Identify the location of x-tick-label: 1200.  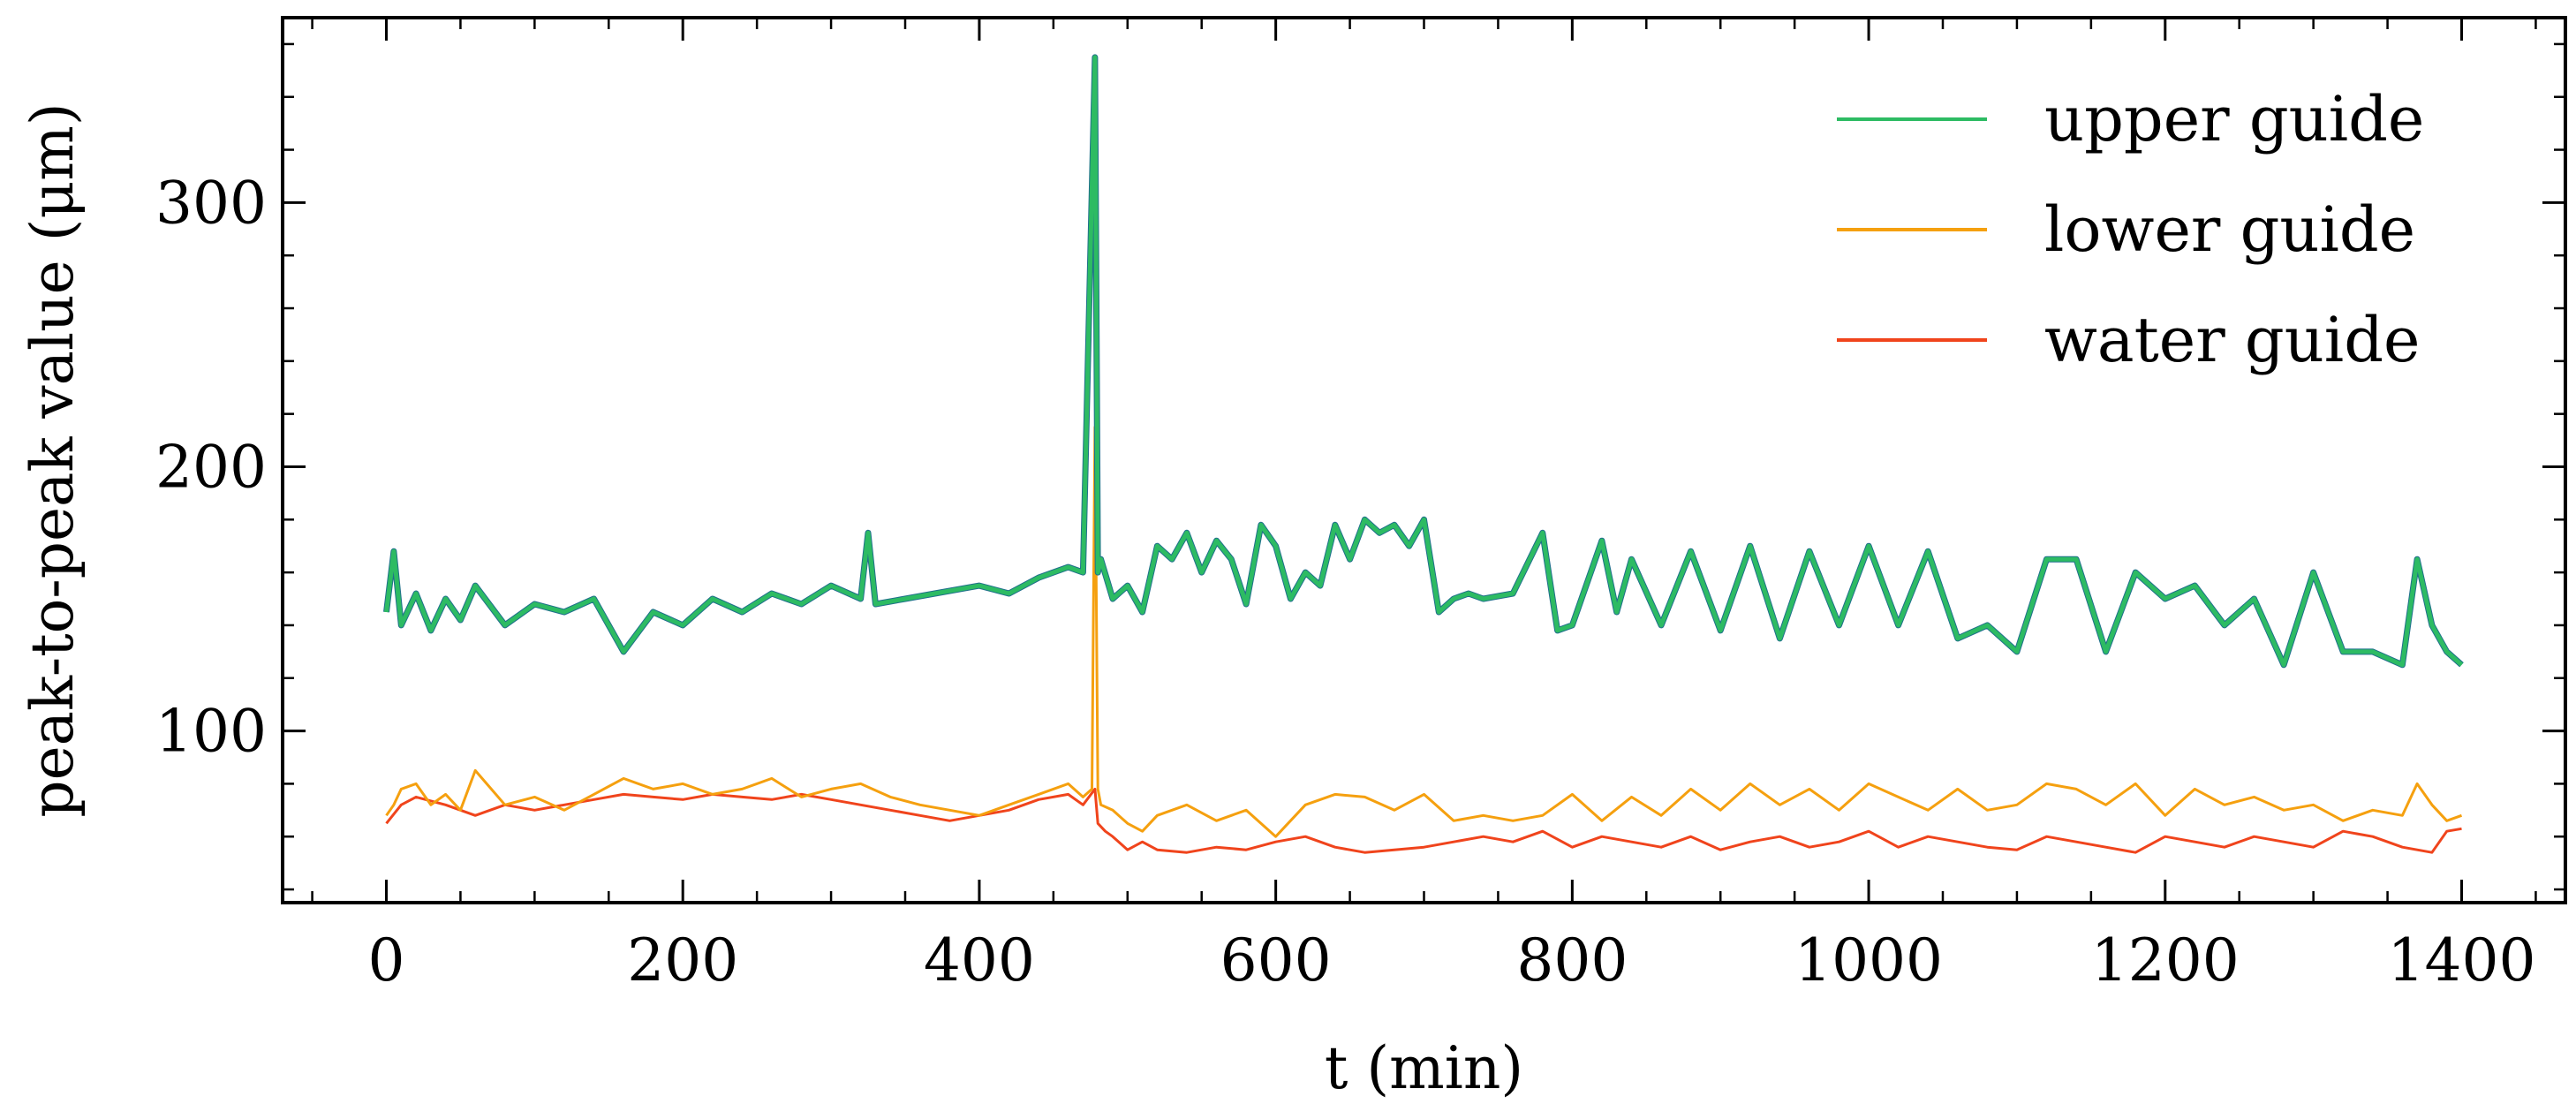
(2165, 960).